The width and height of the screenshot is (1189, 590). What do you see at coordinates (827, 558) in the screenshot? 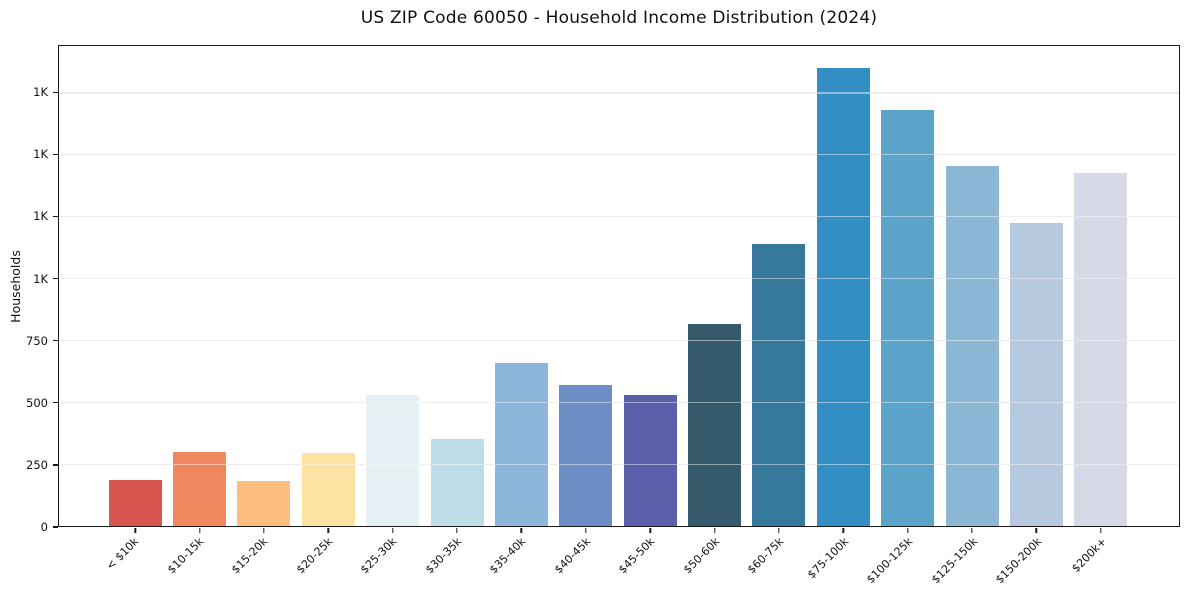
I see `x-tick-label-75-100k: $75-100k` at bounding box center [827, 558].